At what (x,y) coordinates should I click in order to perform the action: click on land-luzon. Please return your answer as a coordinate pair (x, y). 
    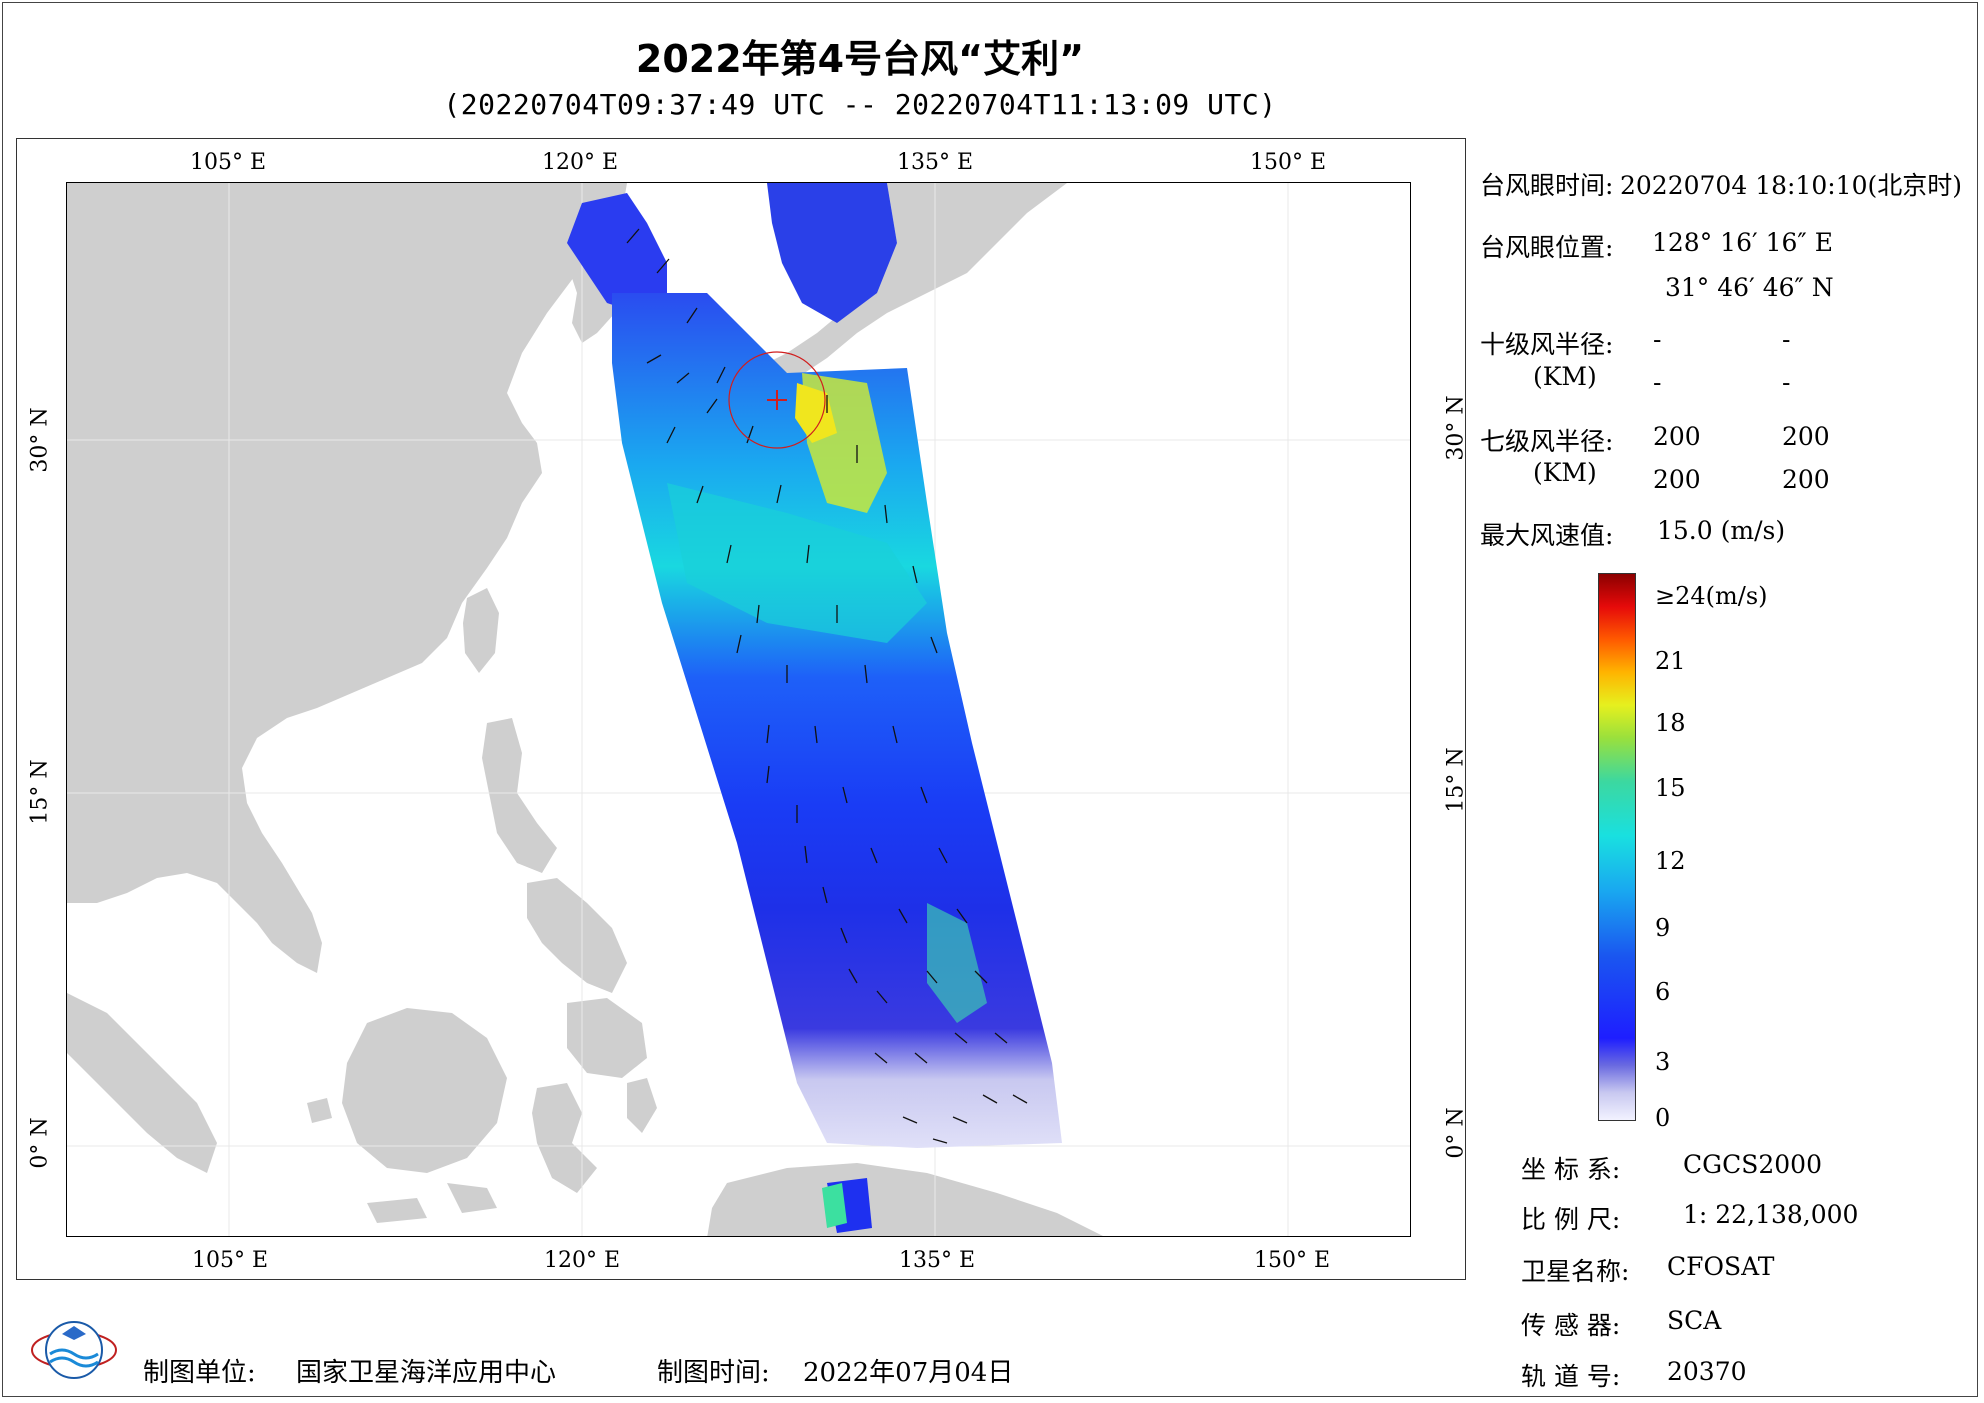
    Looking at the image, I should click on (519, 795).